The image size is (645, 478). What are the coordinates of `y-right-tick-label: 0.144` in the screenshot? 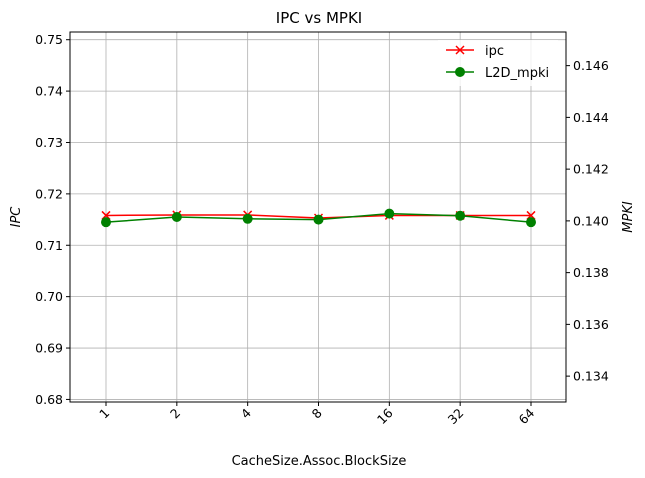 It's located at (591, 117).